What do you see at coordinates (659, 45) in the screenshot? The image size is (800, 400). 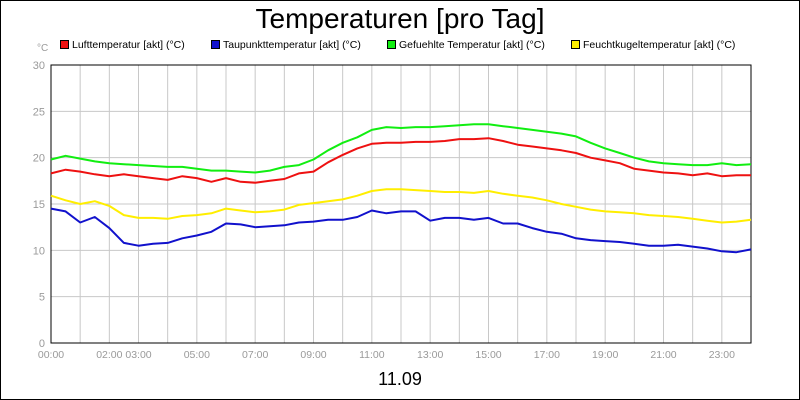 I see `legend-label: Feuchtkugeltemperatur [akt] (°C)` at bounding box center [659, 45].